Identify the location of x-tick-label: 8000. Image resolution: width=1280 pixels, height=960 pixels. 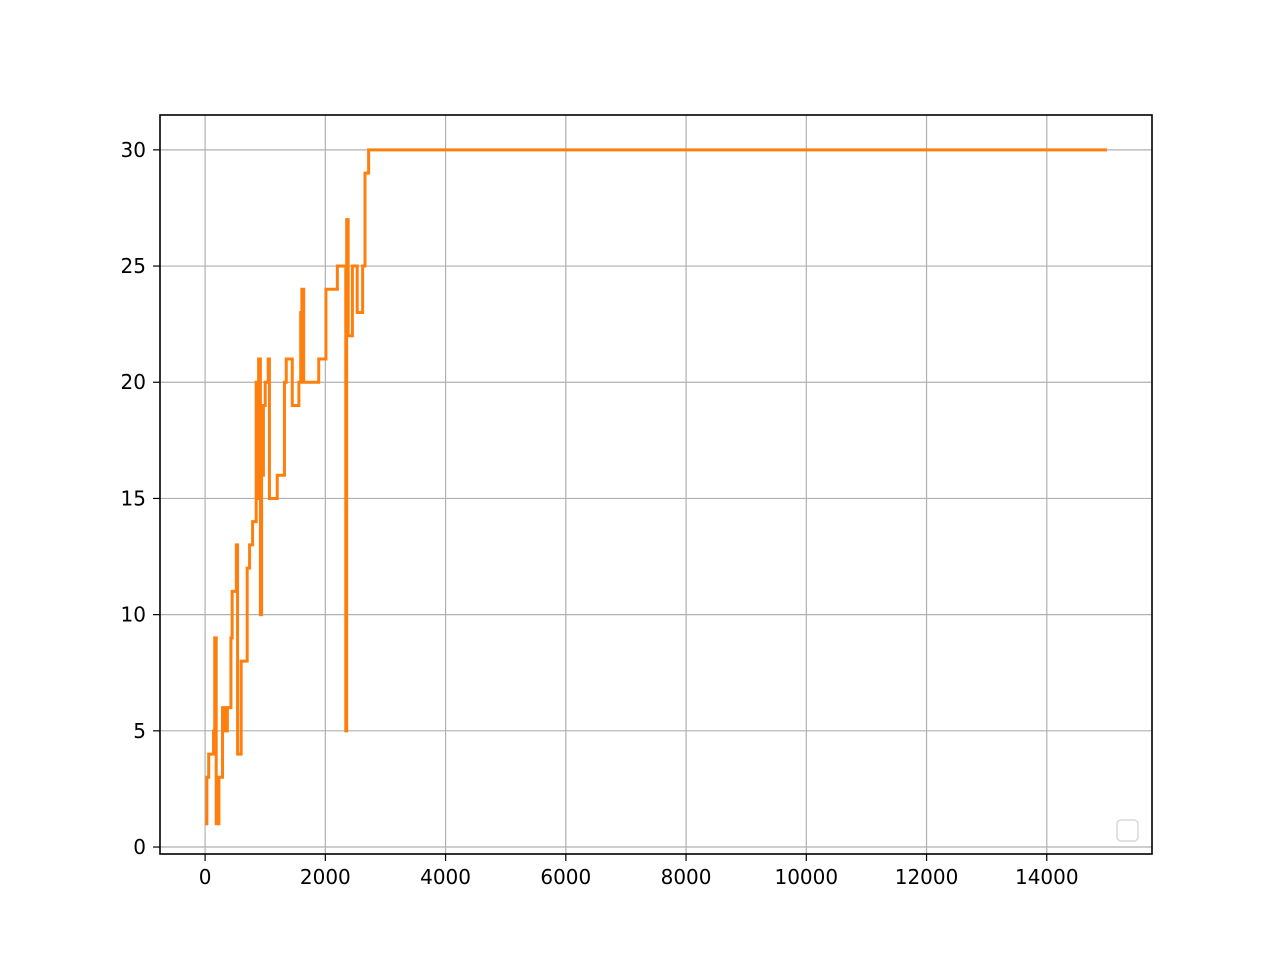
(686, 877).